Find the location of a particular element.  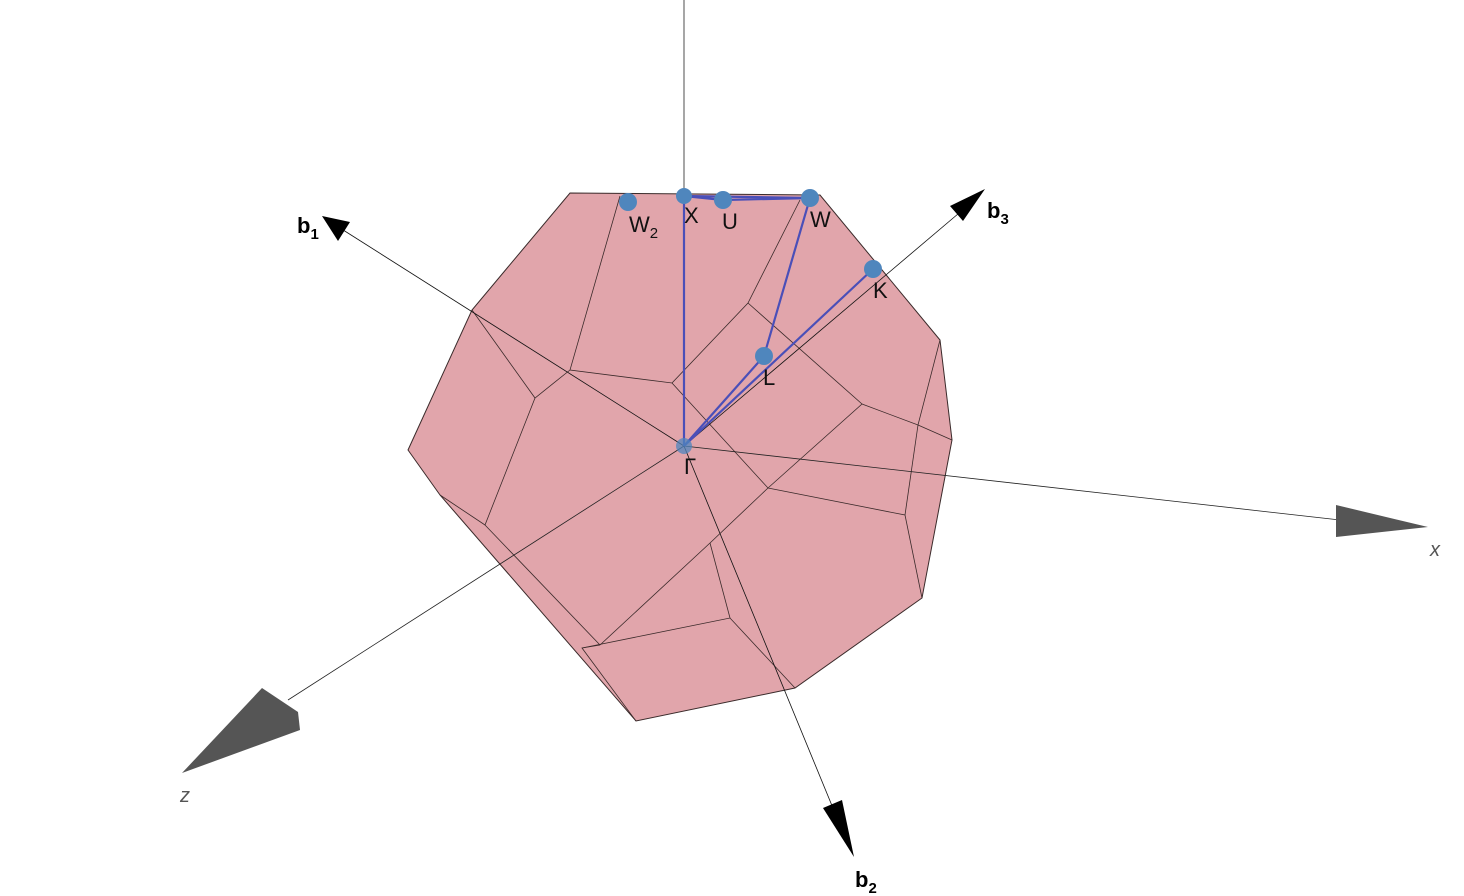

label-w2: W2 is located at coordinates (643, 227).